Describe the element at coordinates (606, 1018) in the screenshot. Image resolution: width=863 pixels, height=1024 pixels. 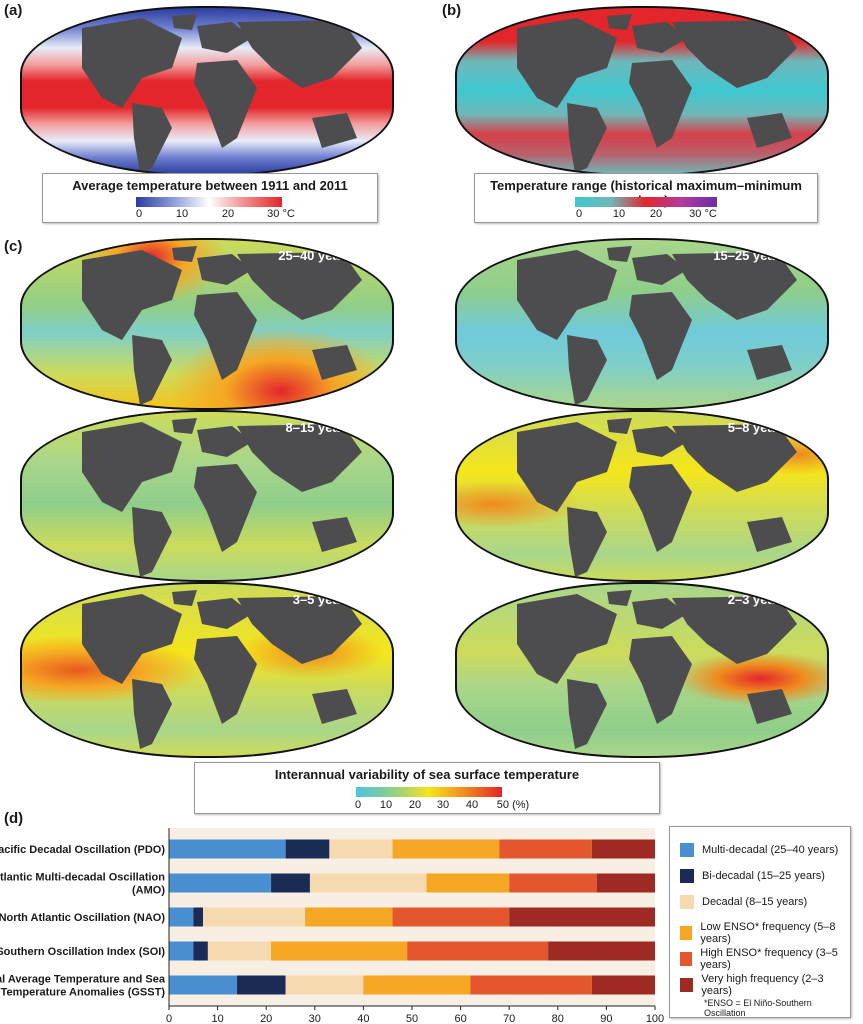
I see `x-tick-label: 90` at that location.